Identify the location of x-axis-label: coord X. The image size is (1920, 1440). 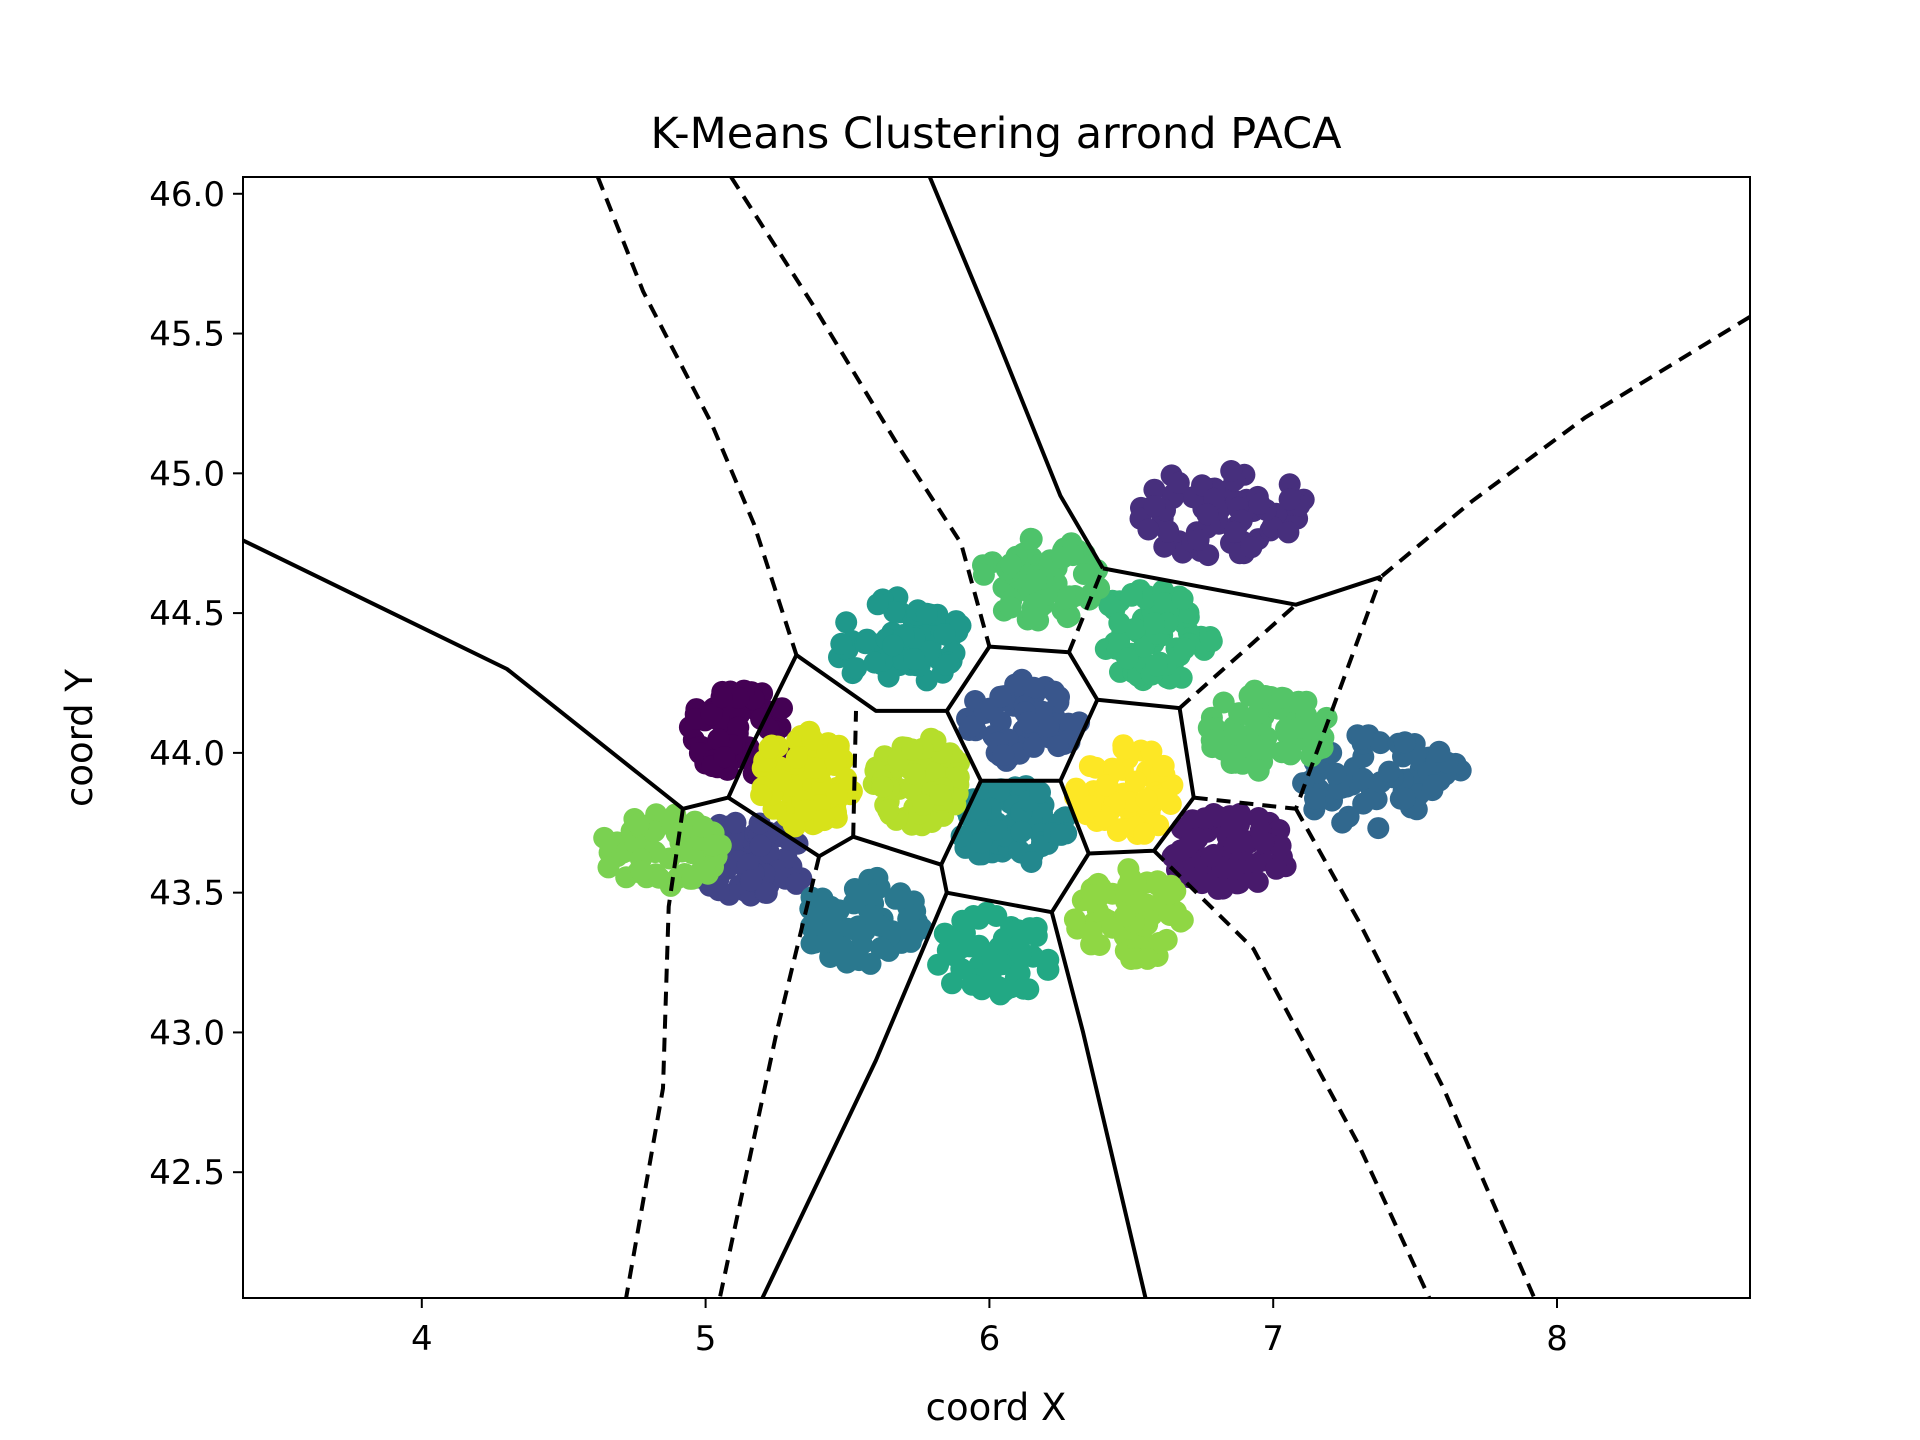
(996, 1407).